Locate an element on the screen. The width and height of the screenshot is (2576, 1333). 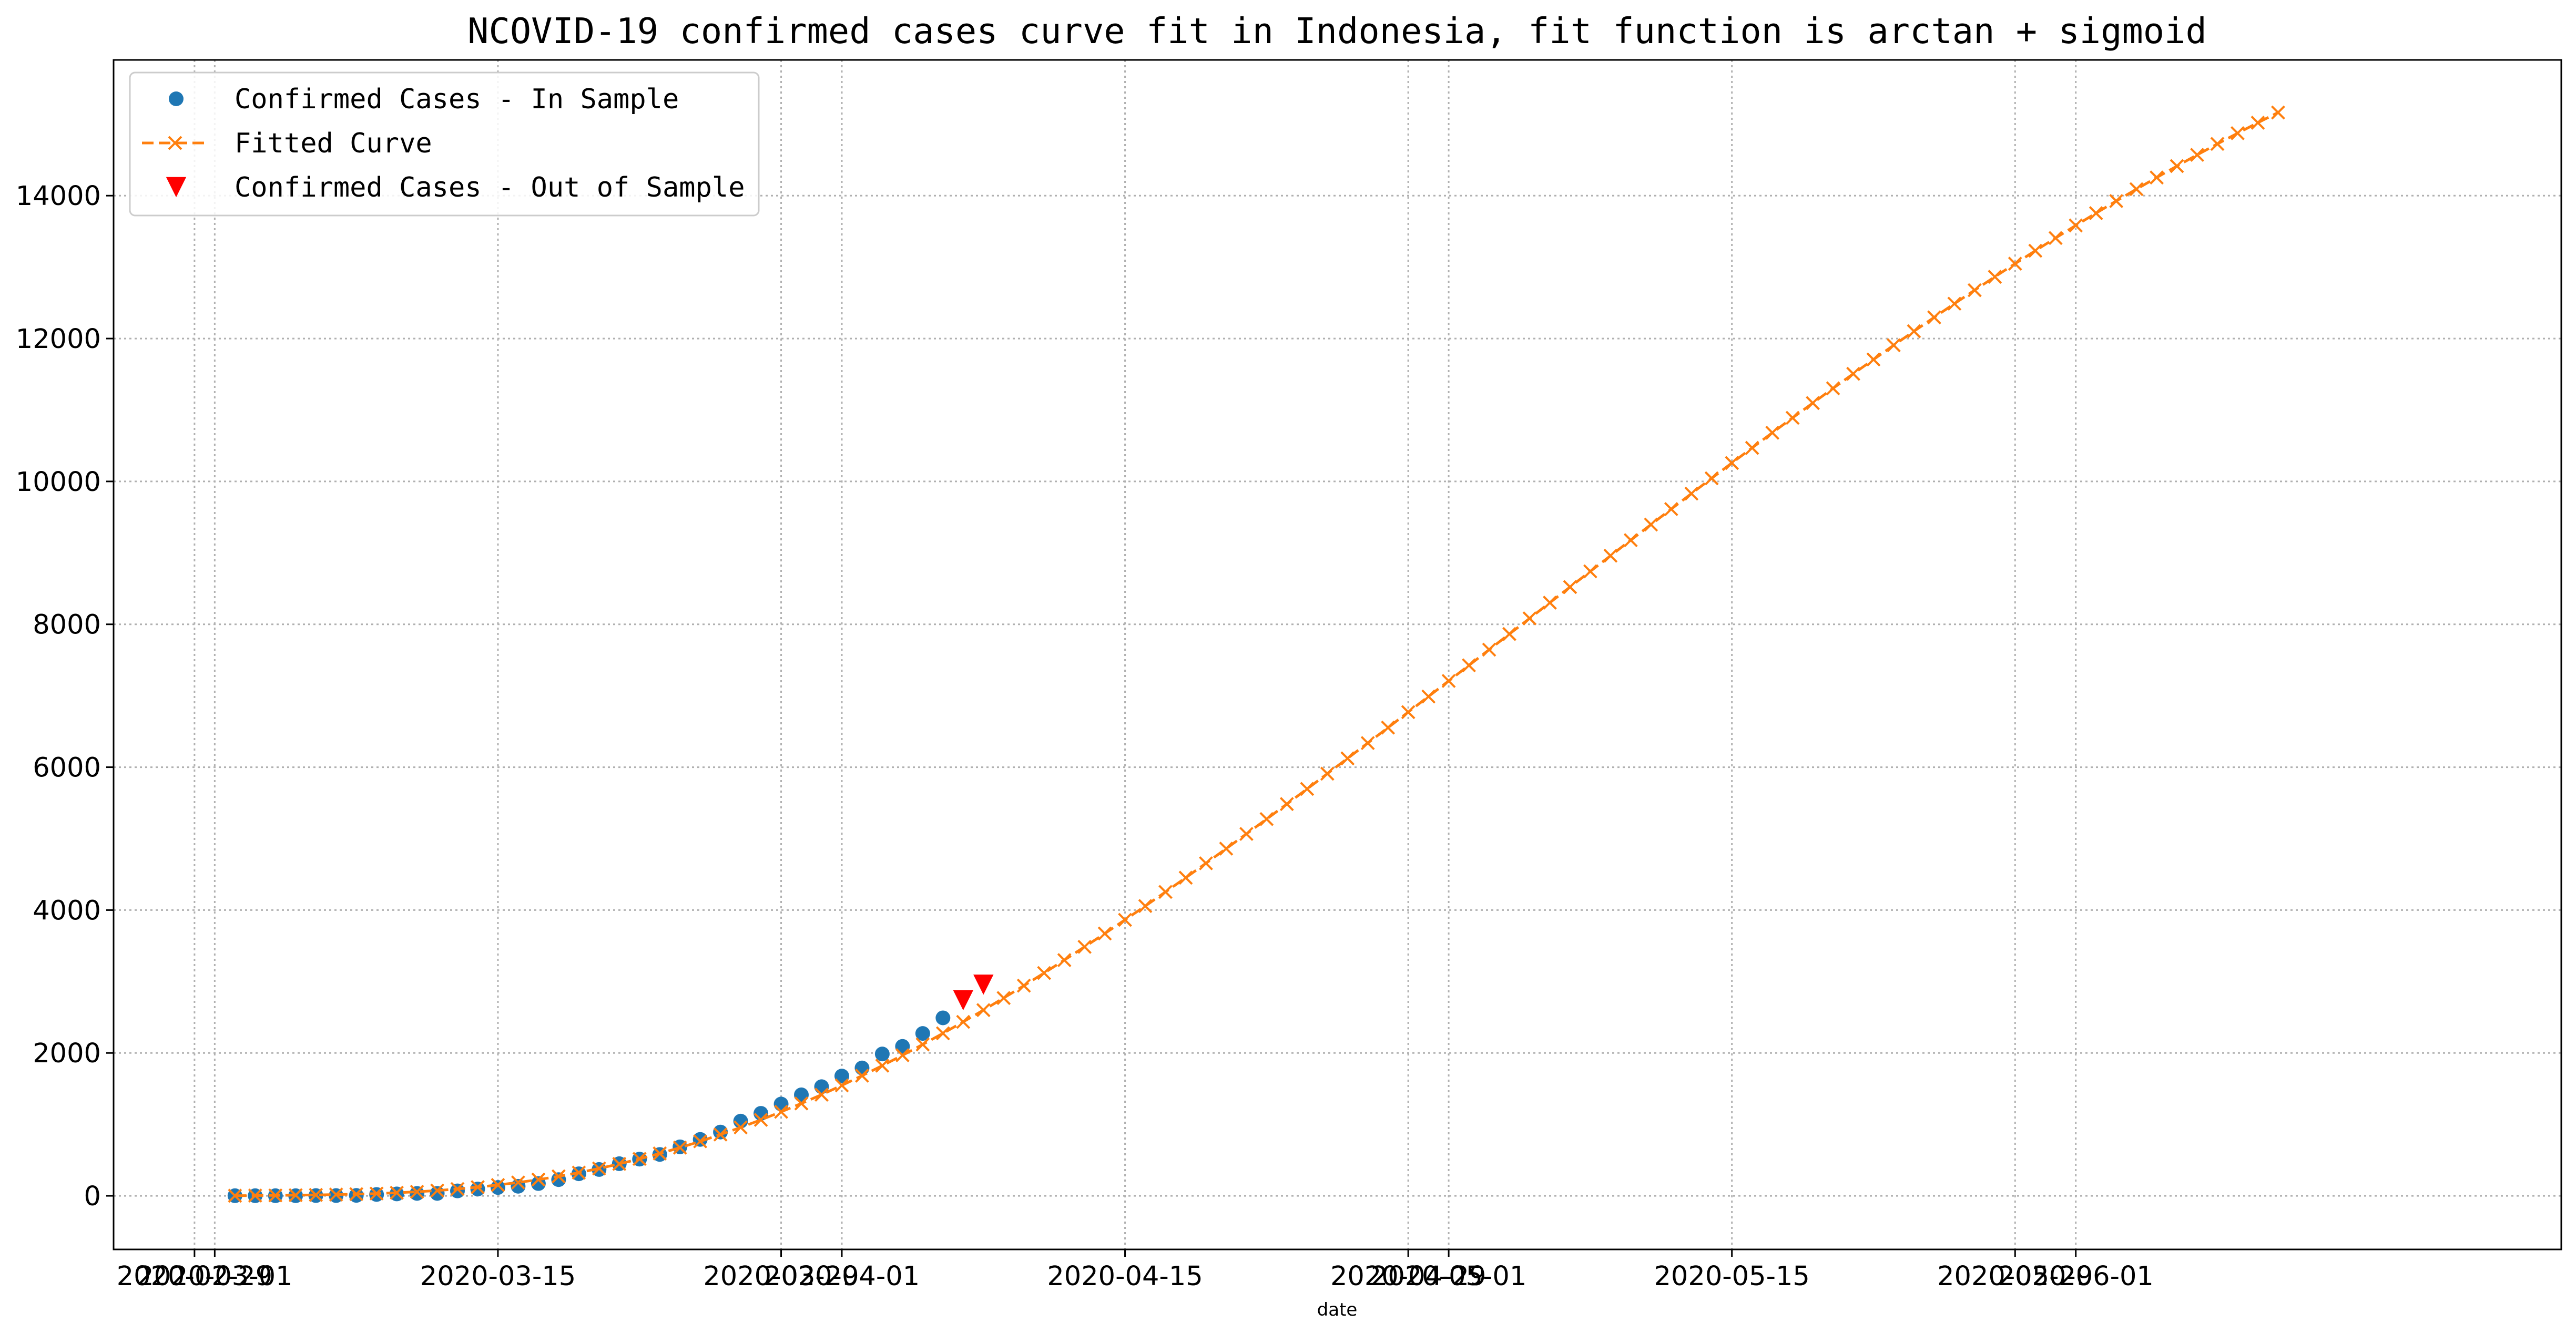
y-tick-label: 0 is located at coordinates (92, 1196).